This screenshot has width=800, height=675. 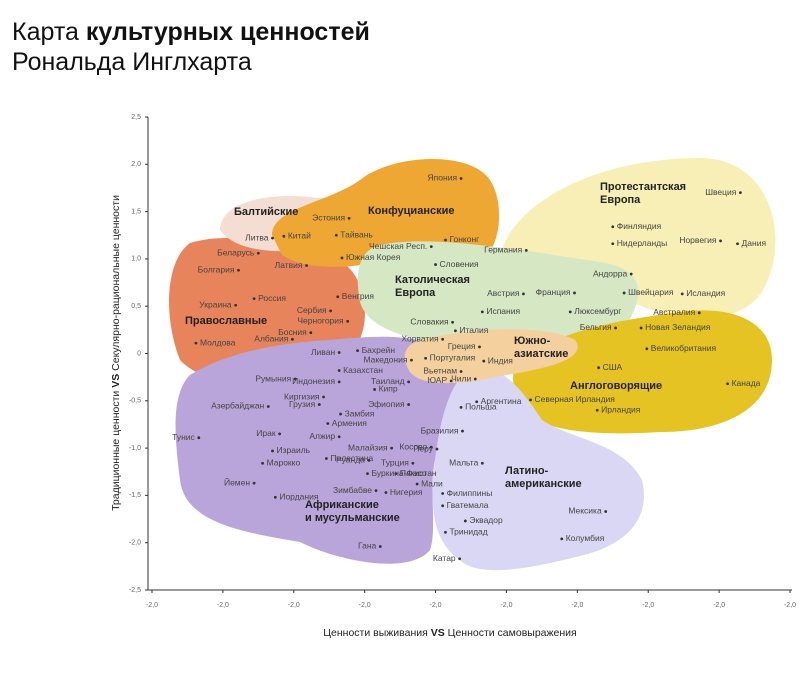 What do you see at coordinates (395, 462) in the screenshot?
I see `point-label: Турция` at bounding box center [395, 462].